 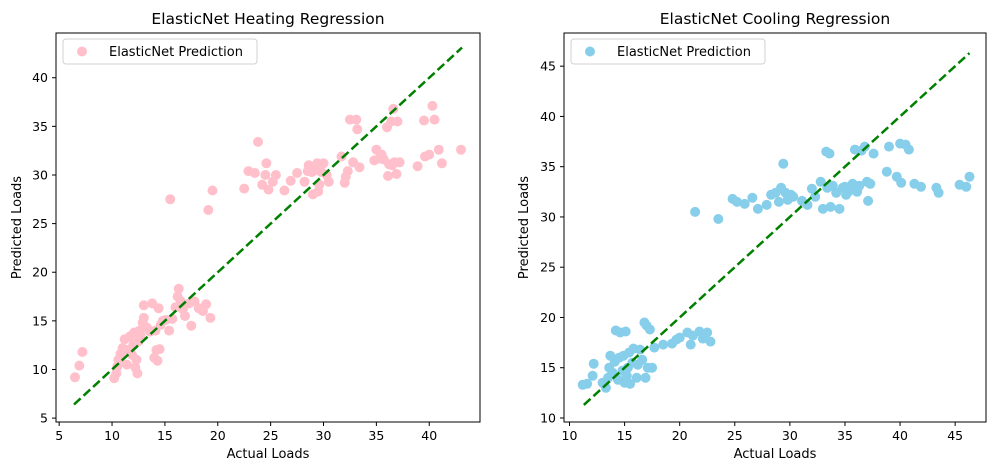 I want to click on heating-legend-marker, so click(x=82, y=51).